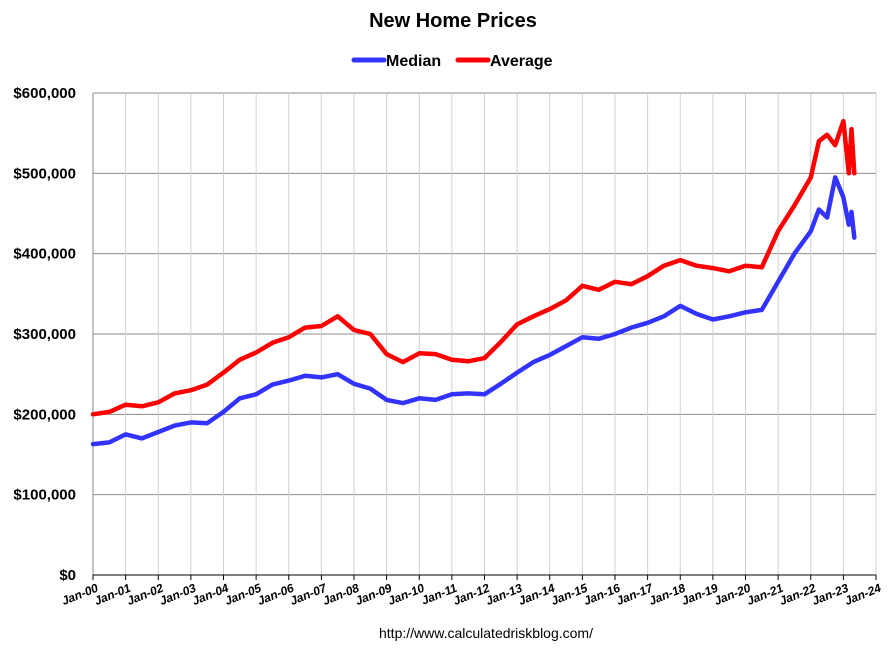  Describe the element at coordinates (67, 575) in the screenshot. I see `y-tick-label: $0` at that location.